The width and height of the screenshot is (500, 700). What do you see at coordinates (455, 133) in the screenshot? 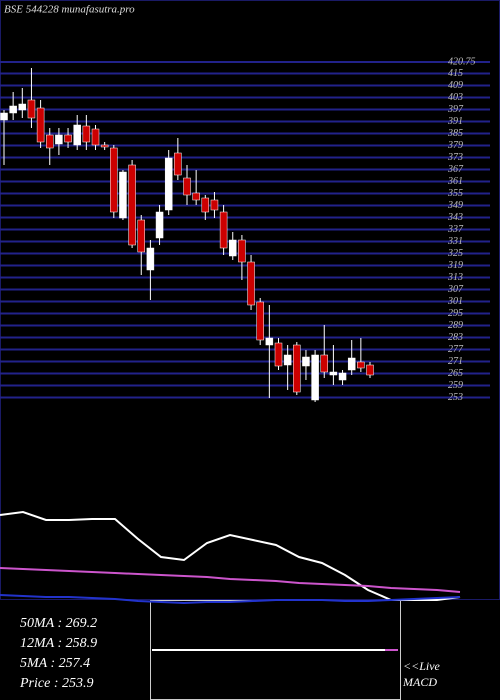
I see `y-tick-label: 385` at bounding box center [455, 133].